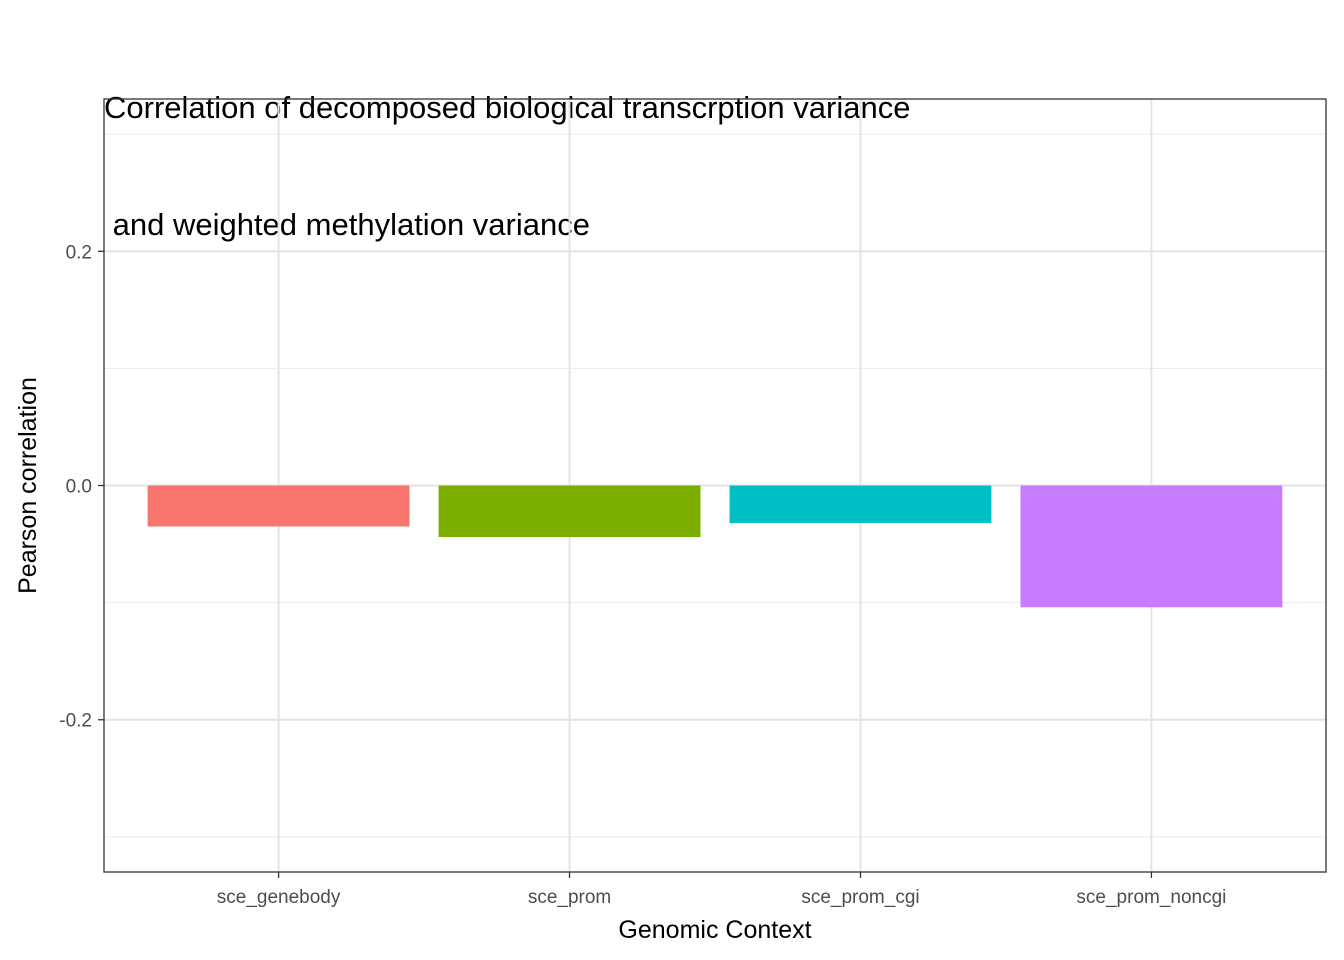 The image size is (1344, 960). What do you see at coordinates (79, 487) in the screenshot?
I see `y-tick-label: 0.0` at bounding box center [79, 487].